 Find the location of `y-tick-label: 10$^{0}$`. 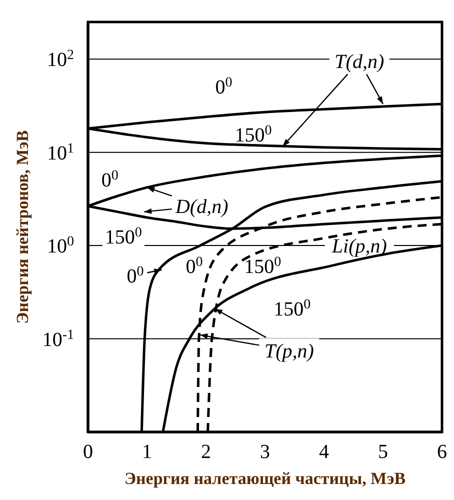

y-tick-label: 10$^{0}$ is located at coordinates (60, 246).